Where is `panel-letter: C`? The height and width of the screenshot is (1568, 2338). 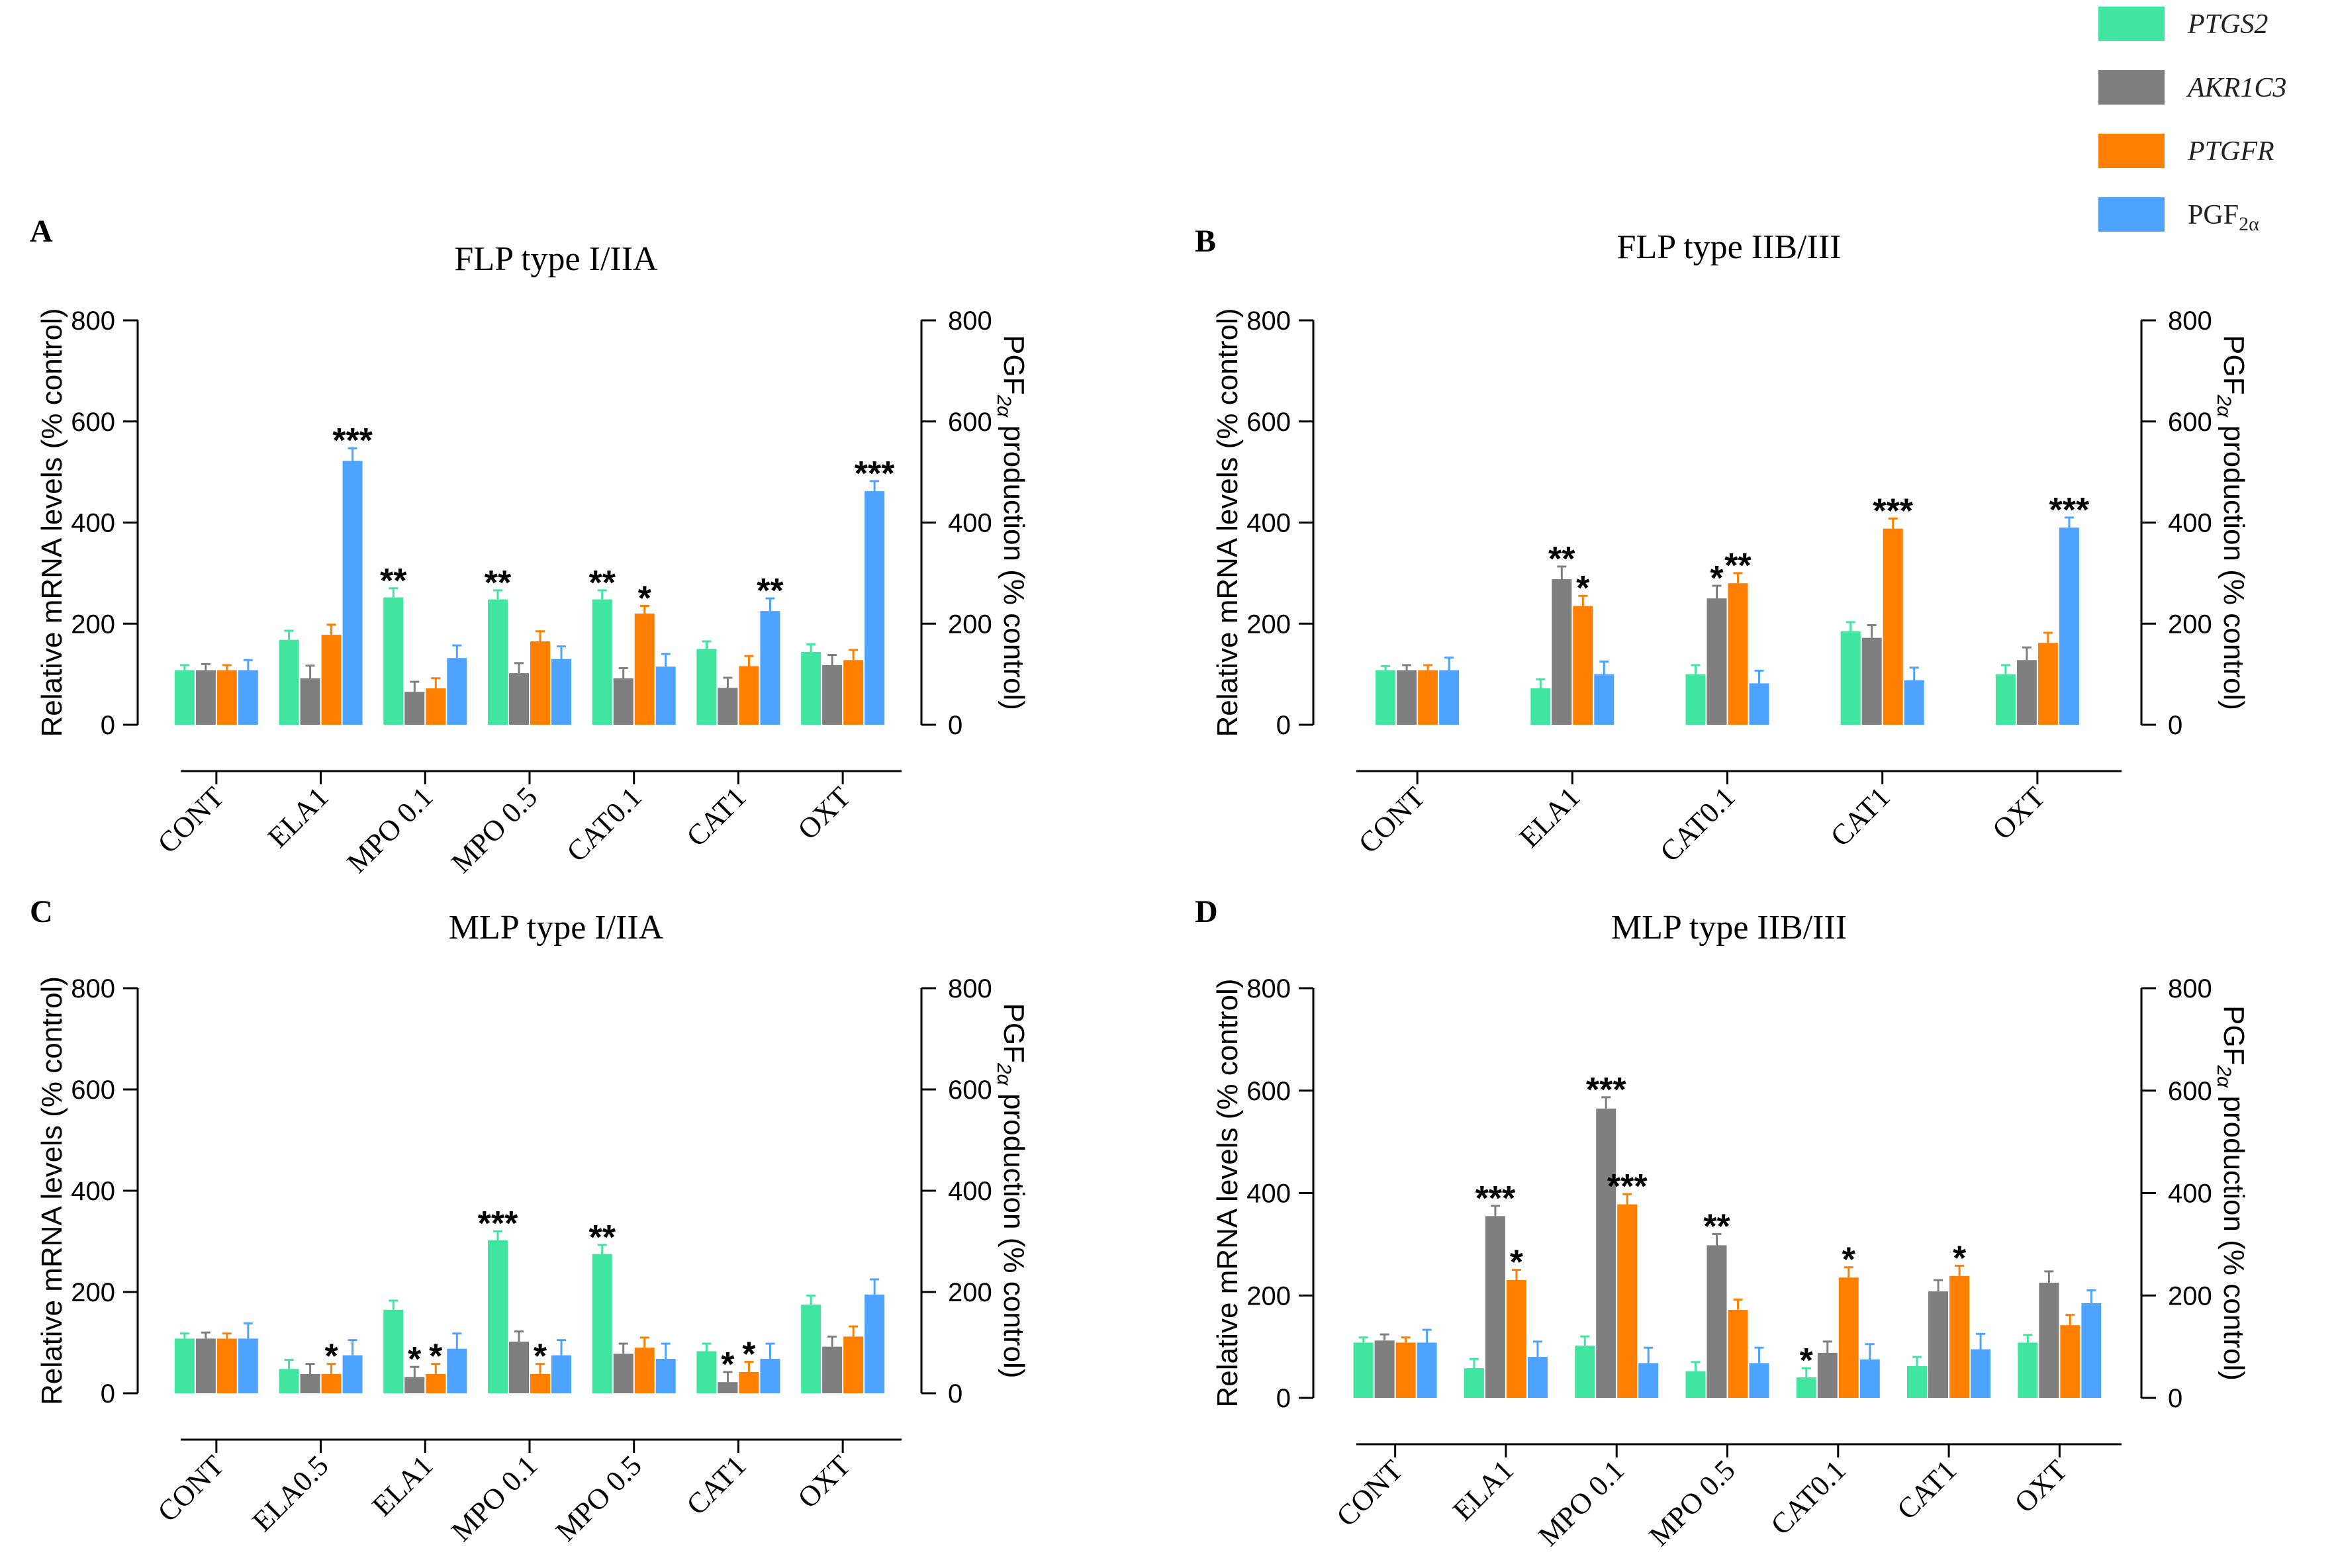 panel-letter: C is located at coordinates (41, 911).